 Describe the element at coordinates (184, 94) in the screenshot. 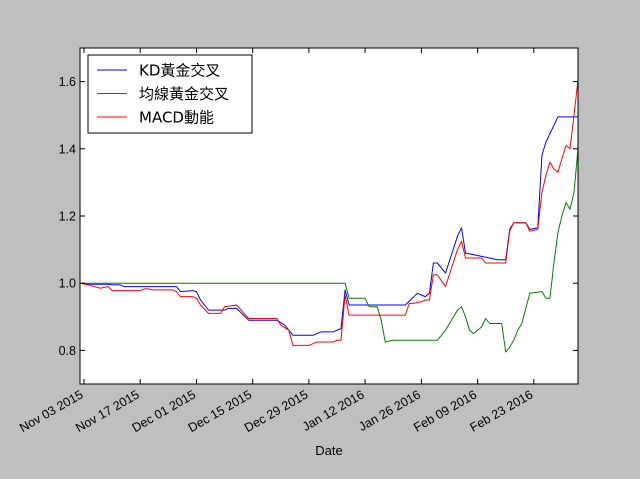

I see `legend-label-1: 均線黃金交叉` at that location.